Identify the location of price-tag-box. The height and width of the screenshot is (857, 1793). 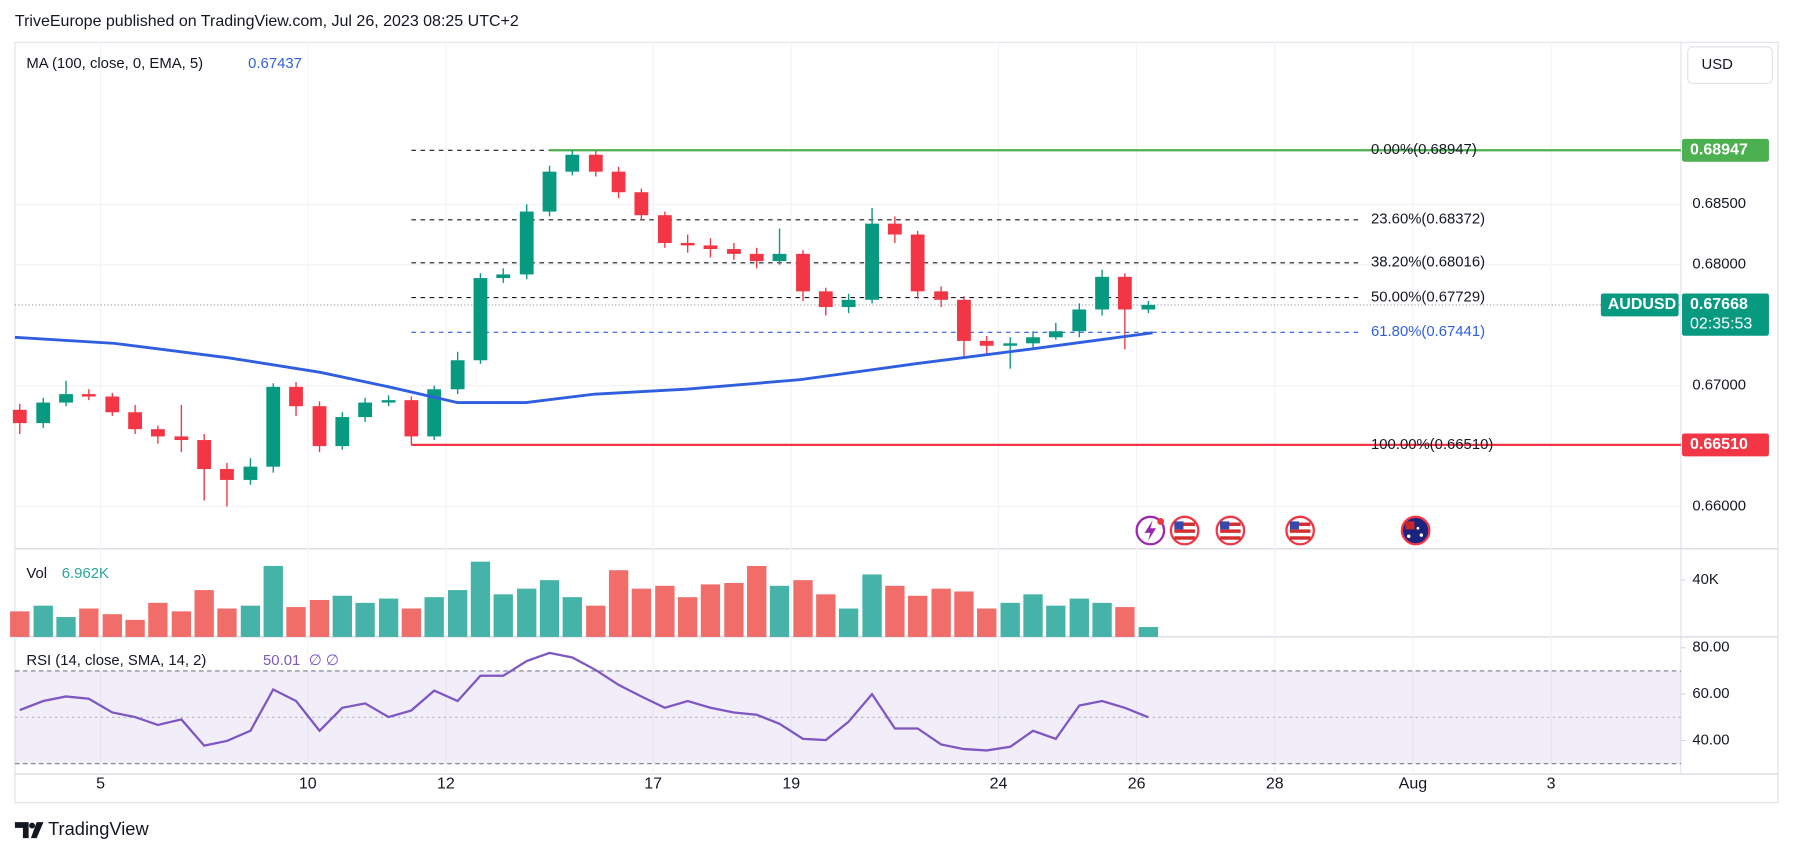
(1725, 150).